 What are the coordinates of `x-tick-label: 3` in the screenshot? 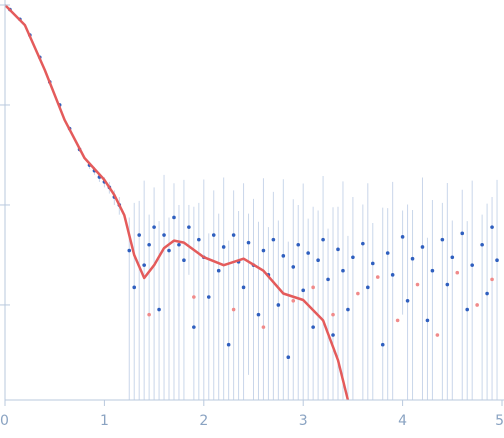 It's located at (303, 421).